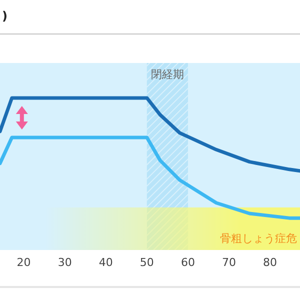  Describe the element at coordinates (258, 238) in the screenshot. I see `band-label: 骨粗しょう症危` at that location.